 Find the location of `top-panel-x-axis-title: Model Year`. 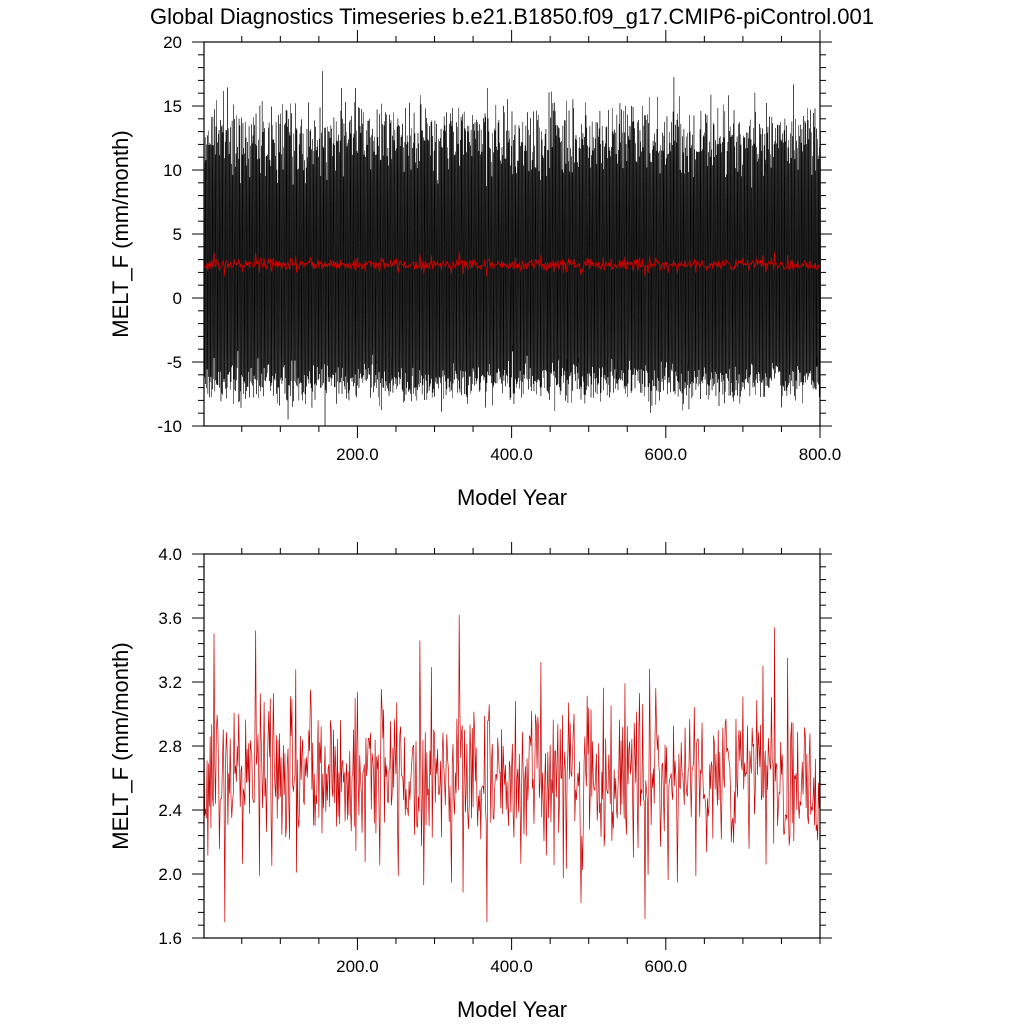

top-panel-x-axis-title: Model Year is located at coordinates (512, 497).